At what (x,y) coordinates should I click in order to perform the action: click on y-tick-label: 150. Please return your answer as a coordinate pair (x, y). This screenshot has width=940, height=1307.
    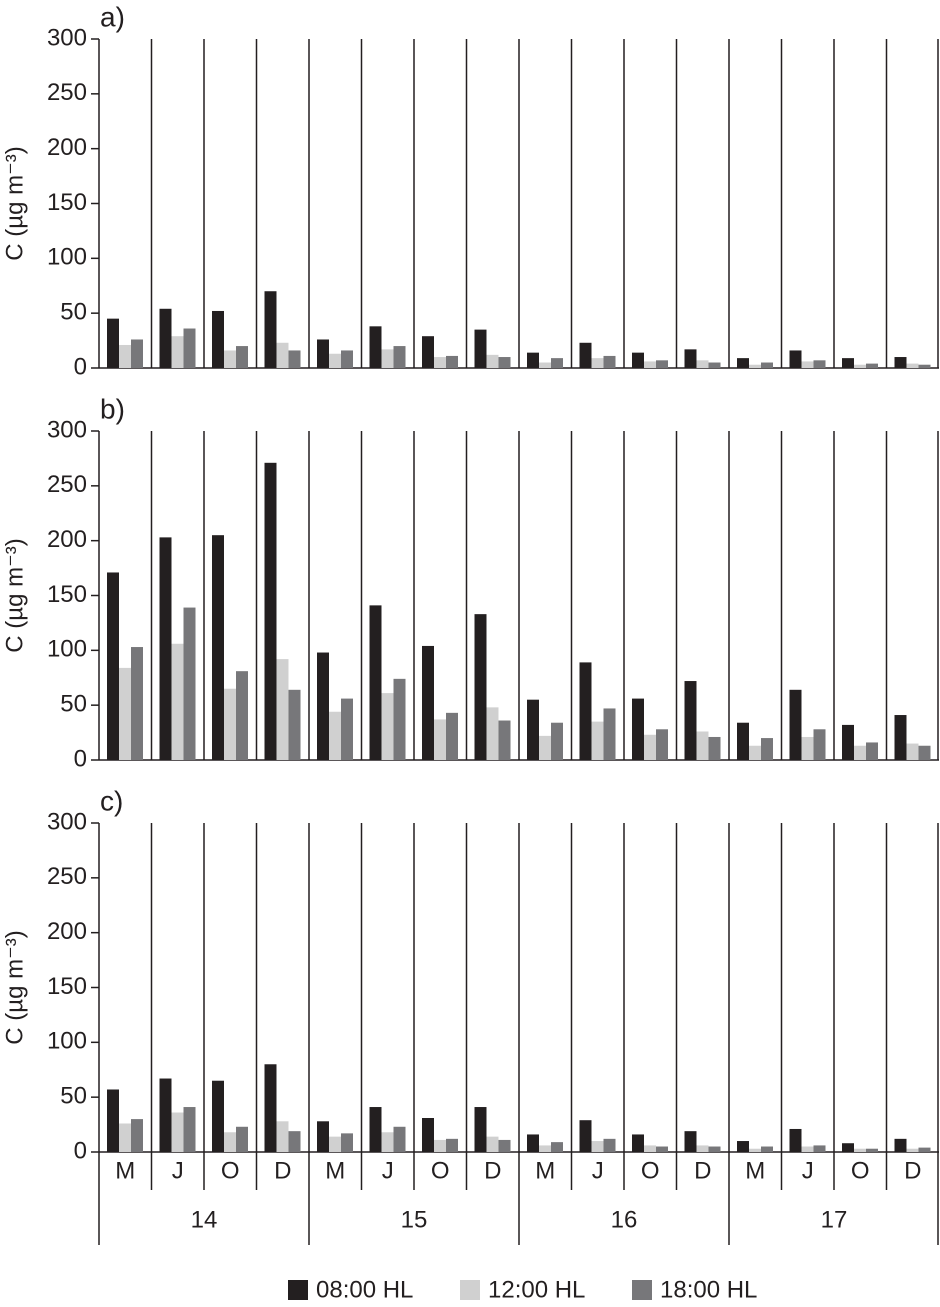
    Looking at the image, I should click on (67, 202).